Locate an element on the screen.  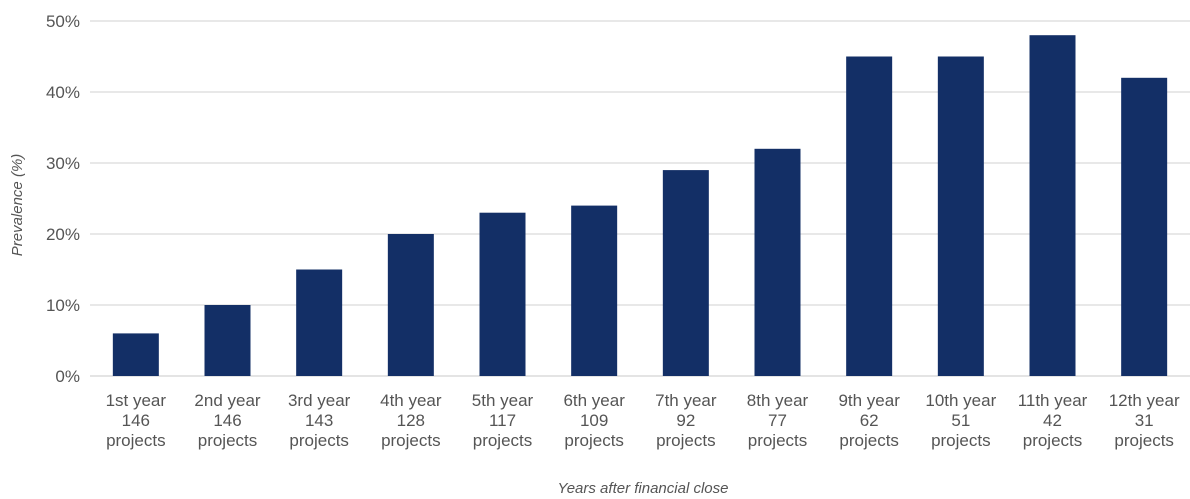
y-tick-label: 10% is located at coordinates (63, 305).